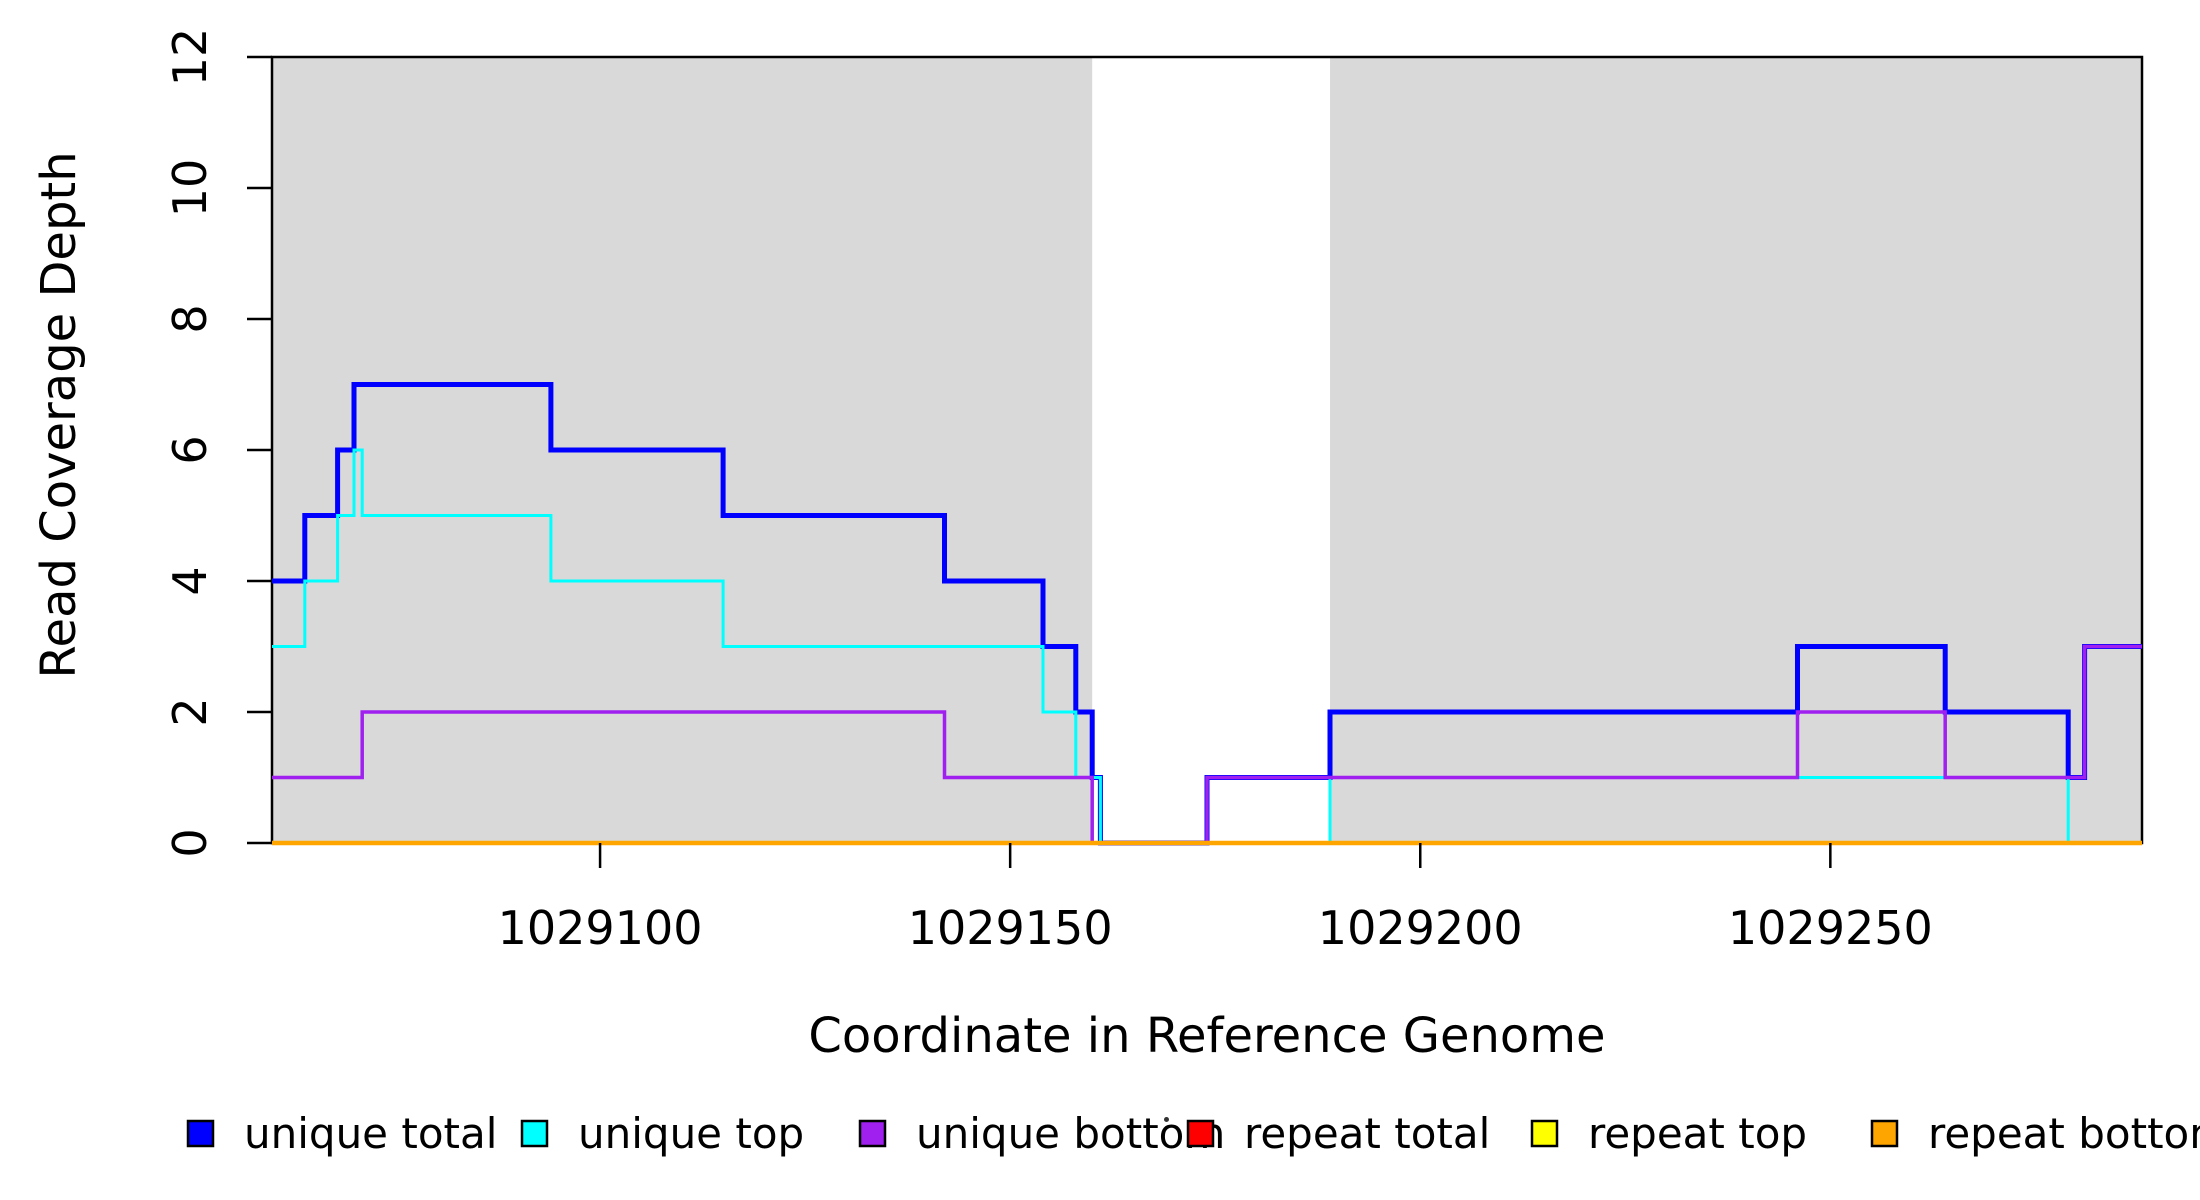 This screenshot has width=2200, height=1200. I want to click on x-axis-tick-label: 1029200, so click(1420, 928).